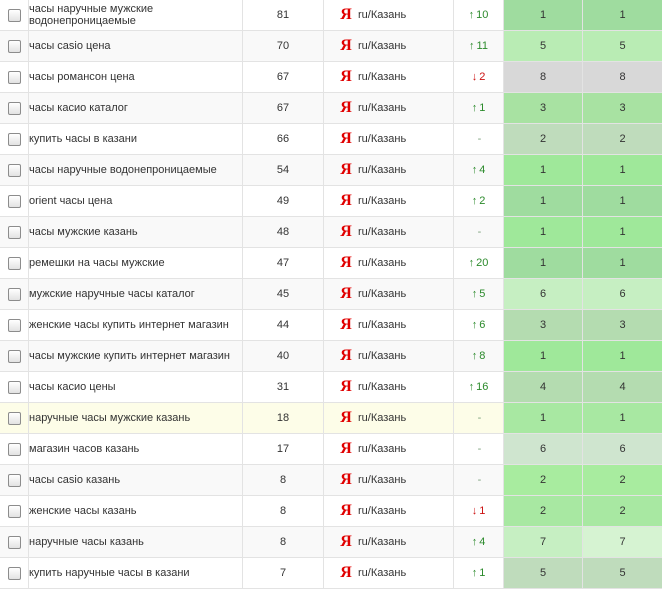 This screenshot has height=594, width=662. I want to click on dynamics-cell: ↑ 11, so click(478, 46).